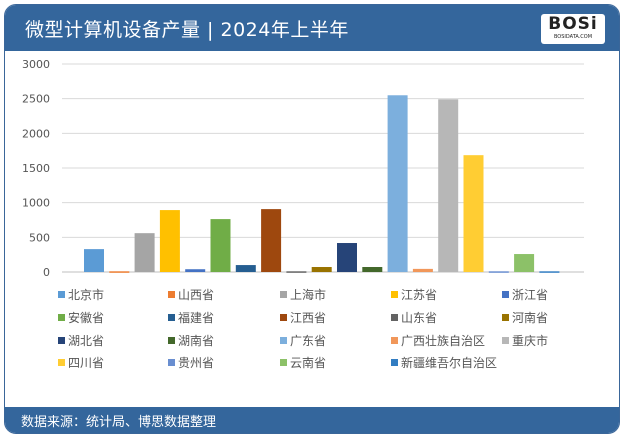 The width and height of the screenshot is (624, 437). I want to click on legend-item: 山东省, so click(414, 317).